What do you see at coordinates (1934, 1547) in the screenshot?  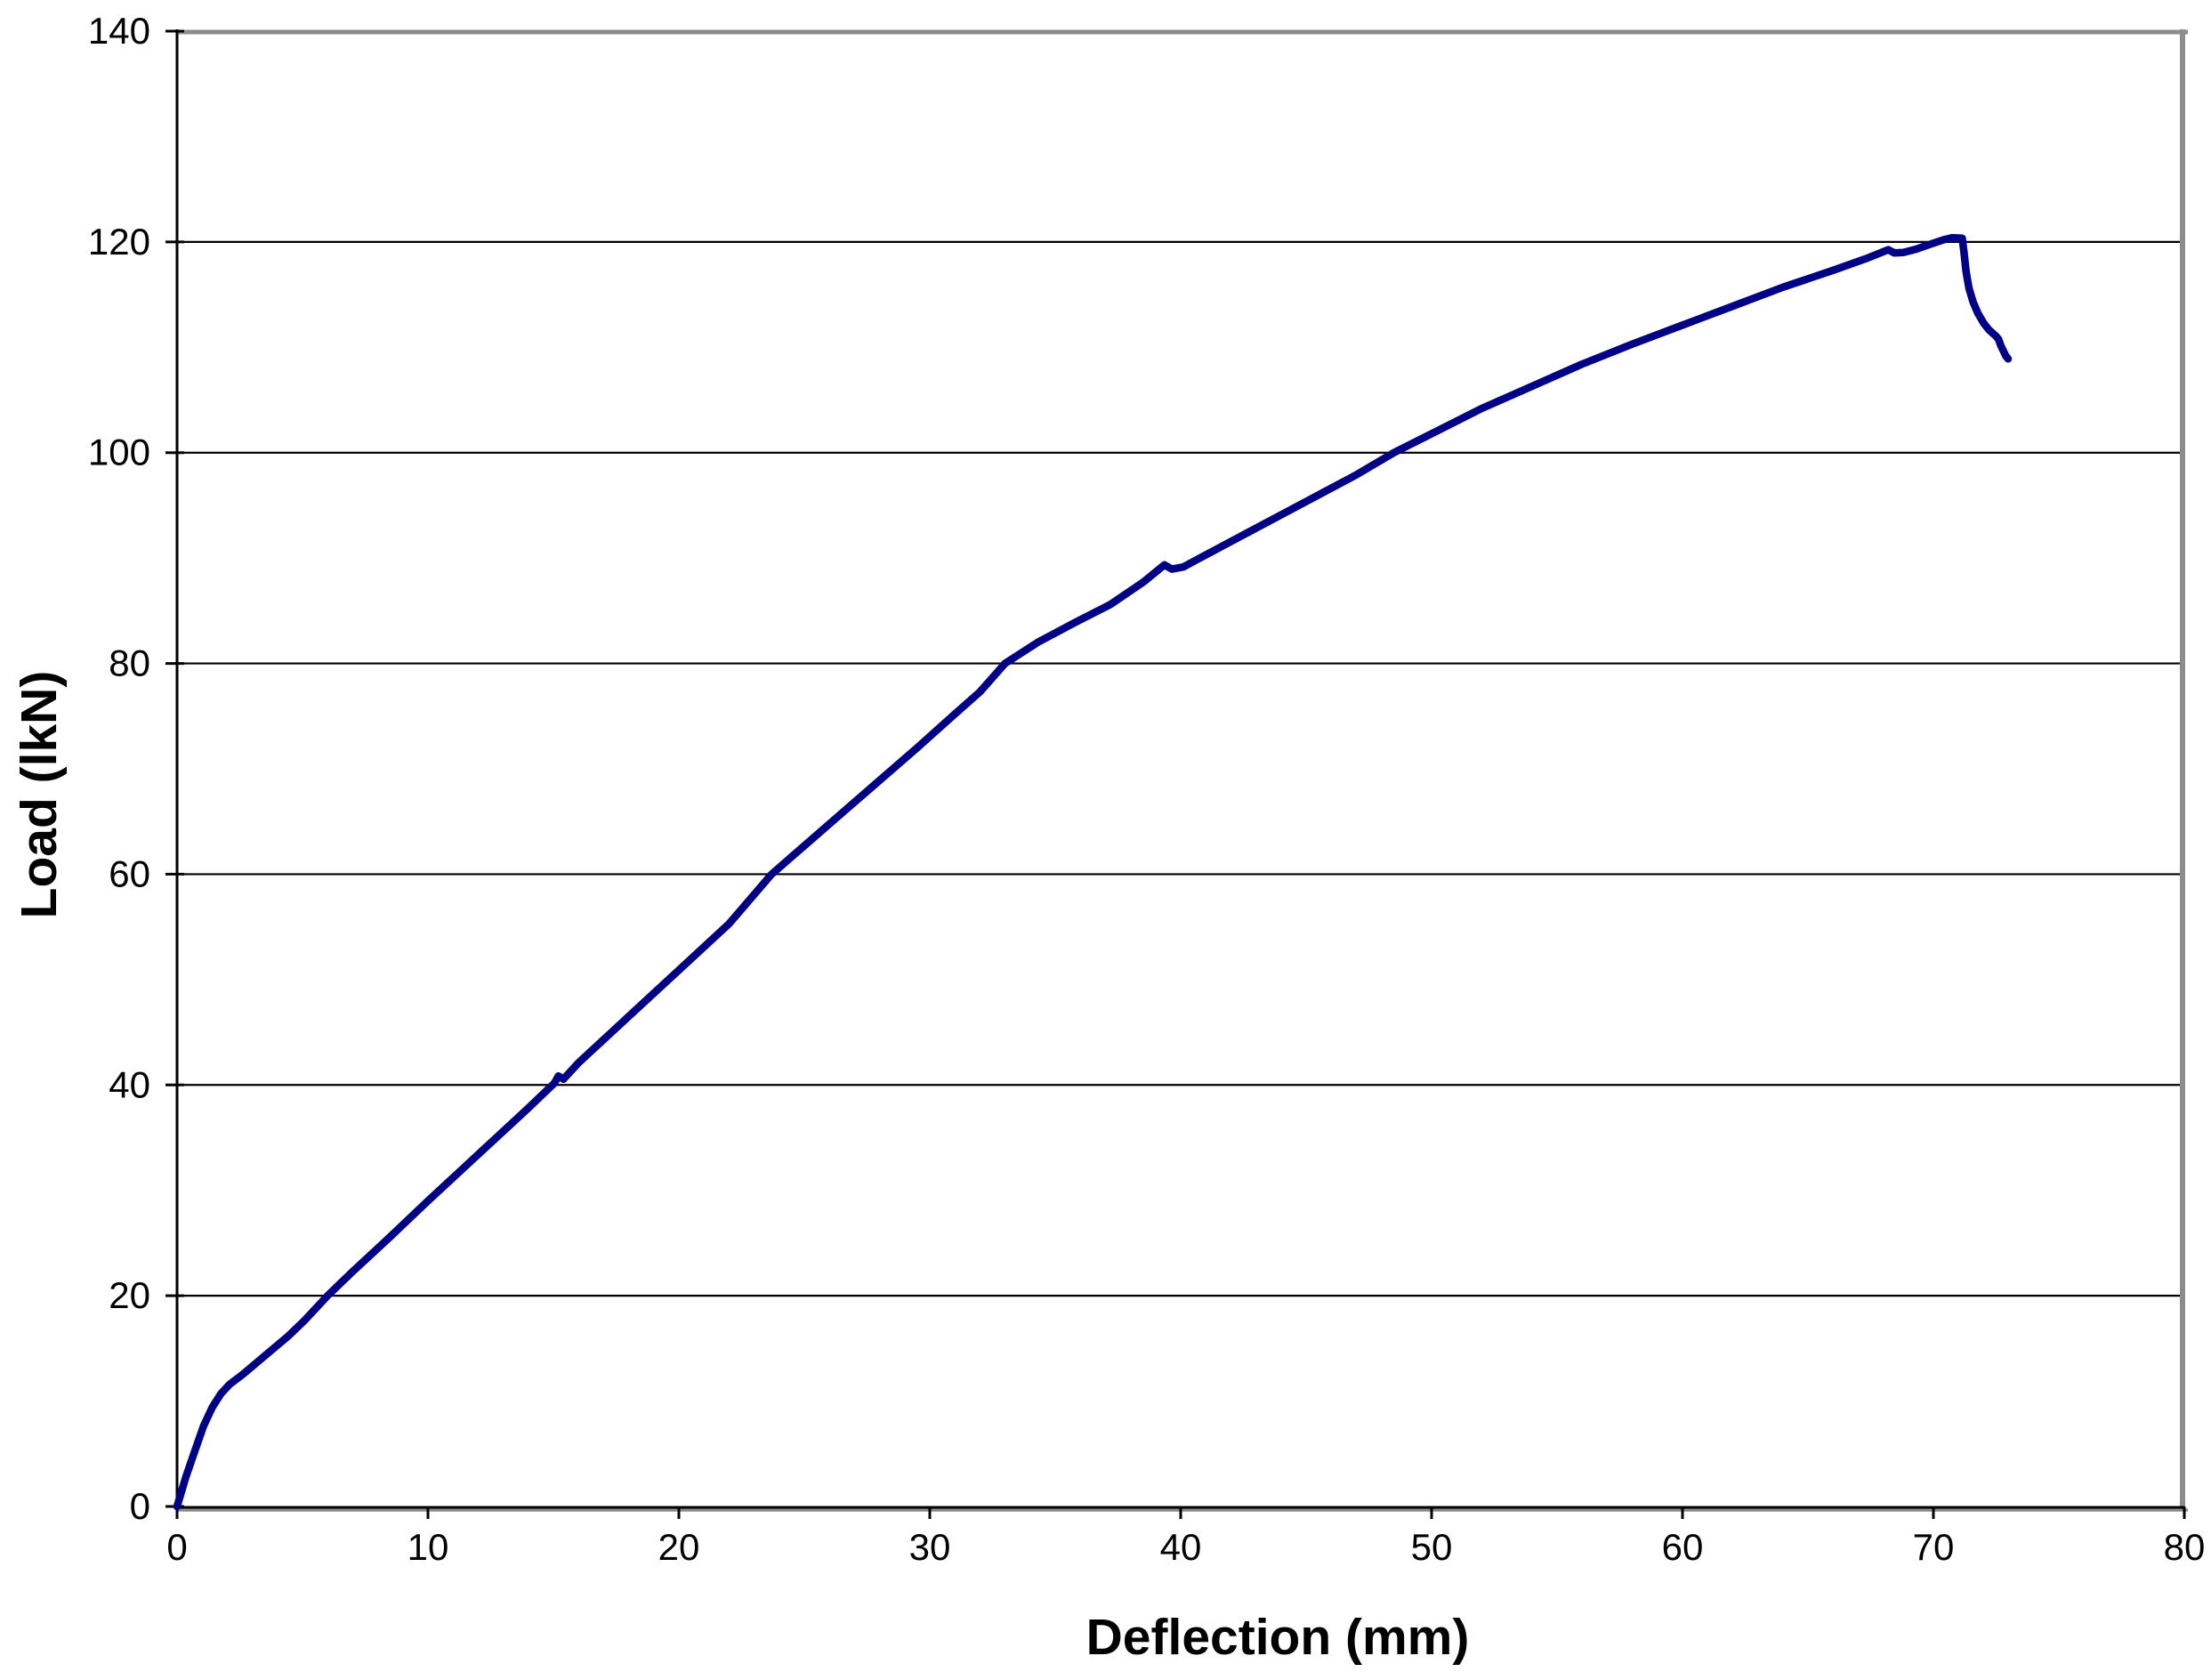 I see `x-tick-label-70: 70` at bounding box center [1934, 1547].